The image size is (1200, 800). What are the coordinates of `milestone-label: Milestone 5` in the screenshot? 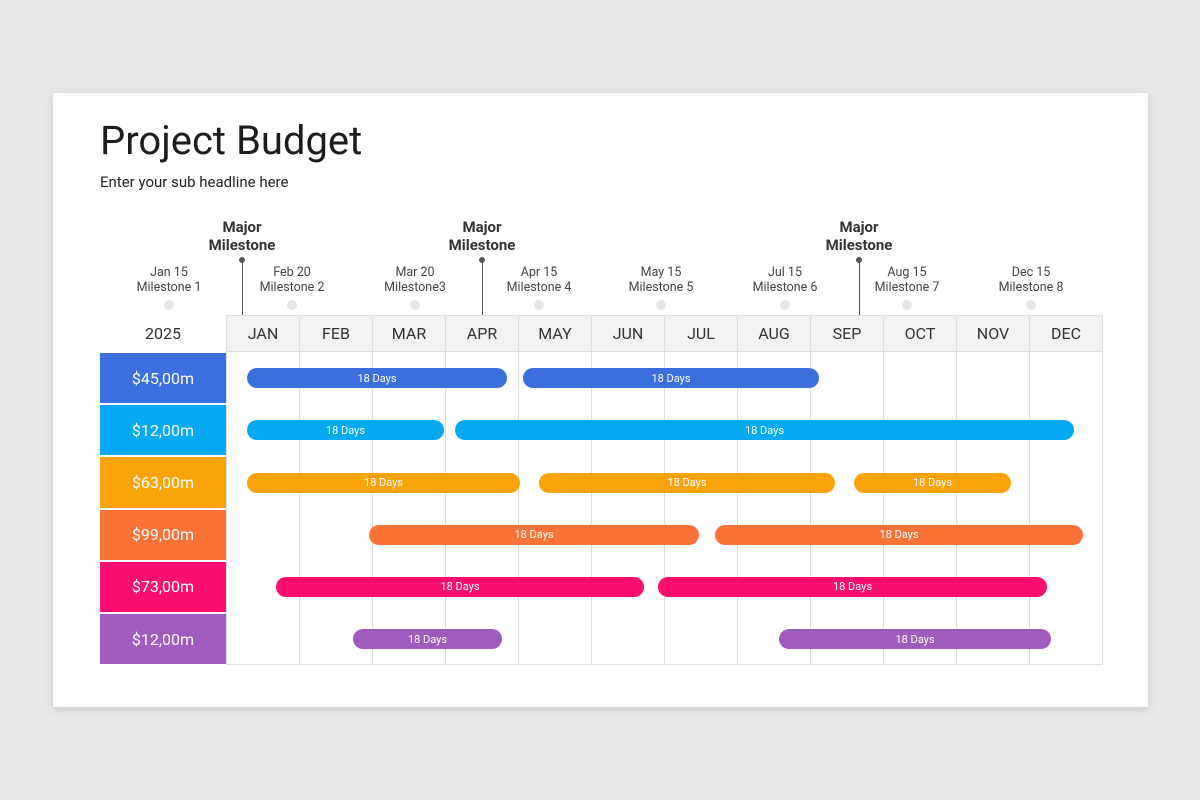 It's located at (661, 287).